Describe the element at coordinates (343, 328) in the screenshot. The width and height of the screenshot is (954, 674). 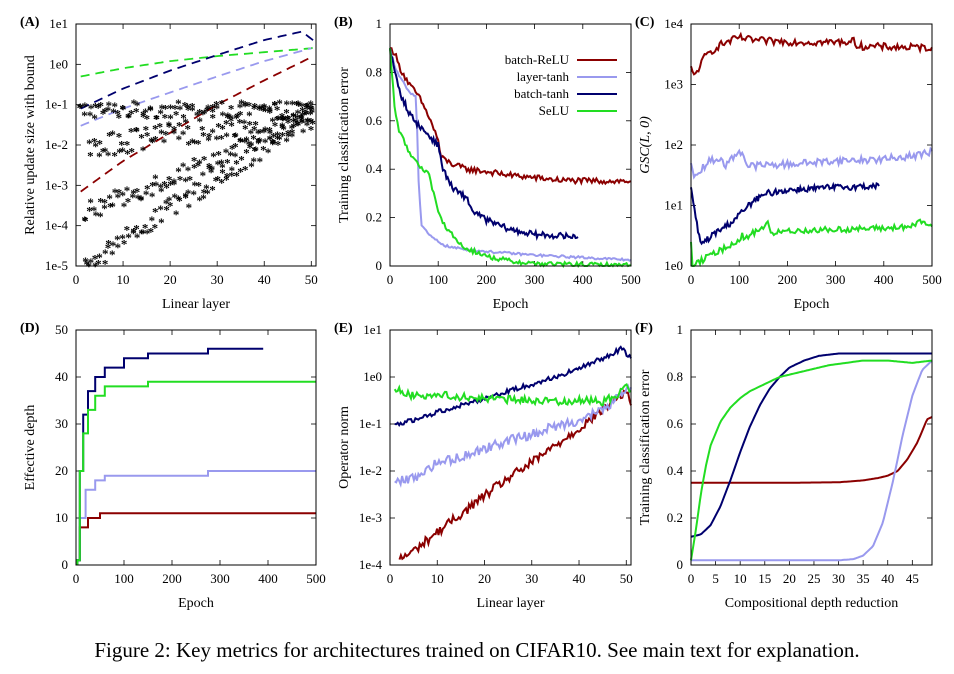
I see `panel-label: (E)` at that location.